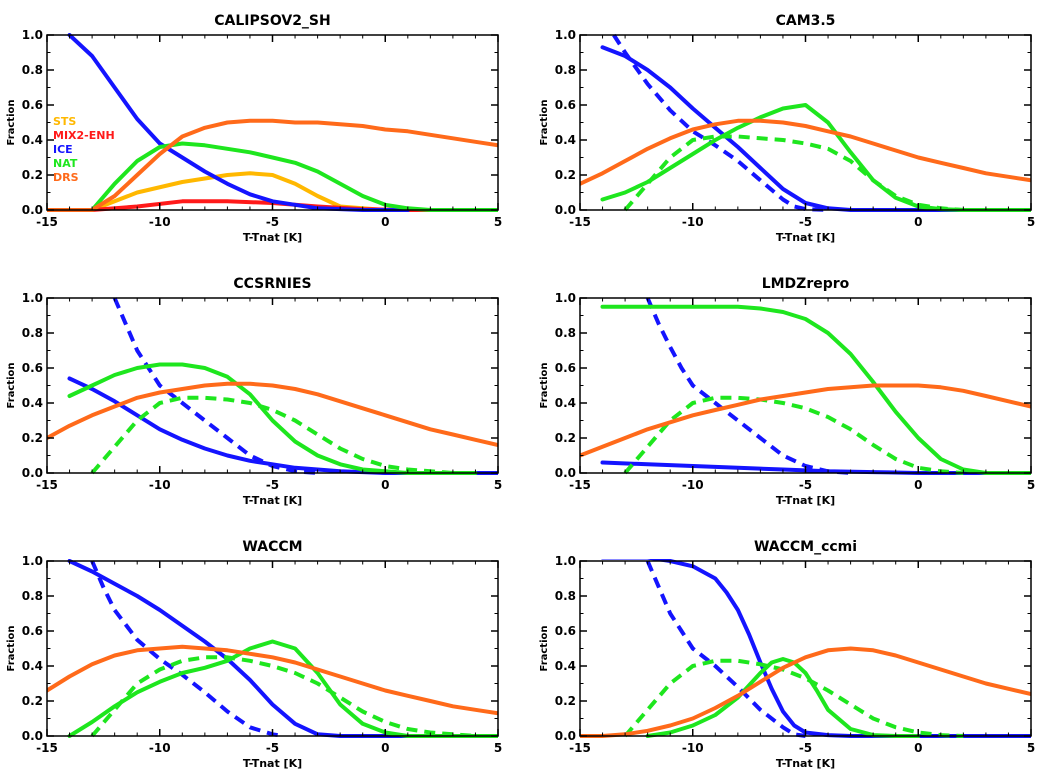 The height and width of the screenshot is (783, 1053). What do you see at coordinates (272, 547) in the screenshot?
I see `chart-title: WACCM` at bounding box center [272, 547].